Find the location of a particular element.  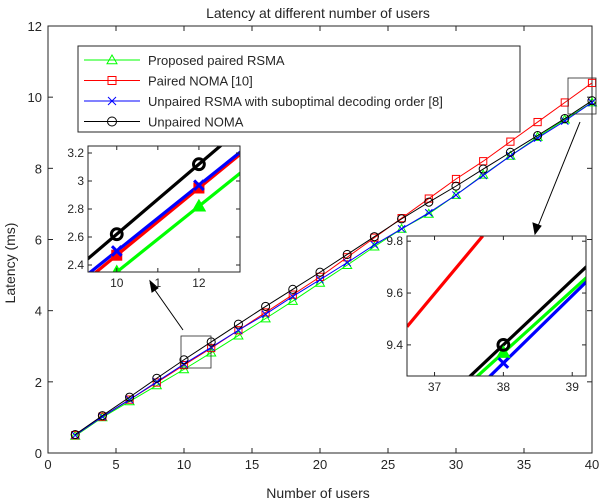

inset-x-tick-label: 37 is located at coordinates (435, 387).